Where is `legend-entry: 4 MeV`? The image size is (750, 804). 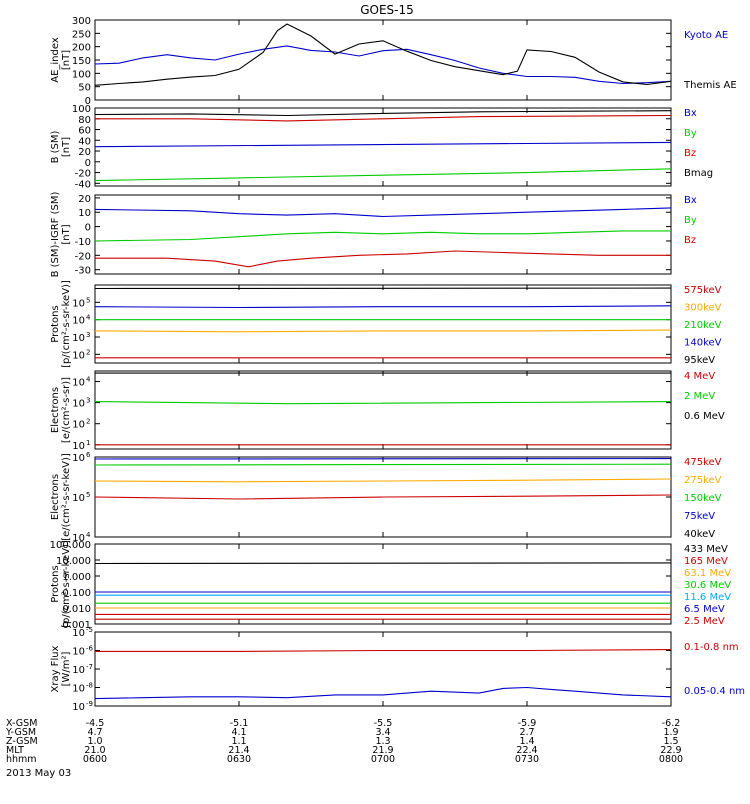
legend-entry: 4 MeV is located at coordinates (699, 376).